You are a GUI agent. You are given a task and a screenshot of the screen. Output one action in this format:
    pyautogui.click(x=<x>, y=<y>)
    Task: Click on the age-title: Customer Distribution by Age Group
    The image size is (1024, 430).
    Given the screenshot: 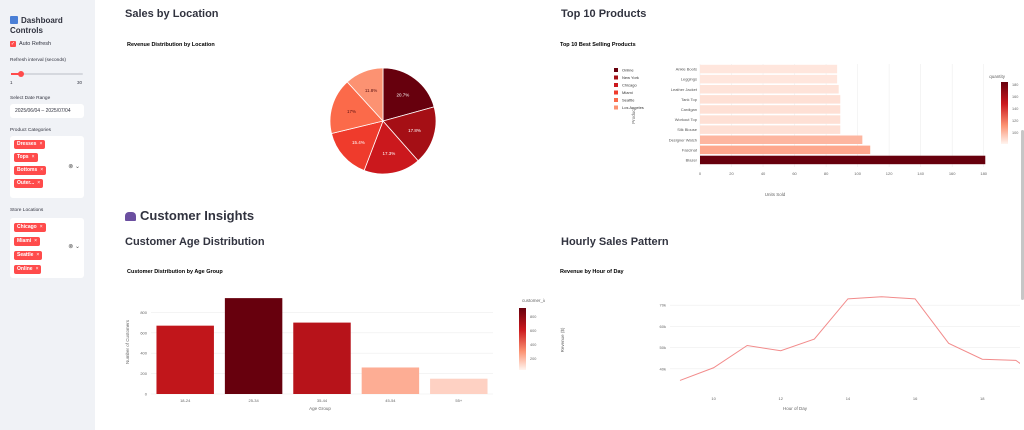 What is the action you would take?
    pyautogui.click(x=175, y=272)
    